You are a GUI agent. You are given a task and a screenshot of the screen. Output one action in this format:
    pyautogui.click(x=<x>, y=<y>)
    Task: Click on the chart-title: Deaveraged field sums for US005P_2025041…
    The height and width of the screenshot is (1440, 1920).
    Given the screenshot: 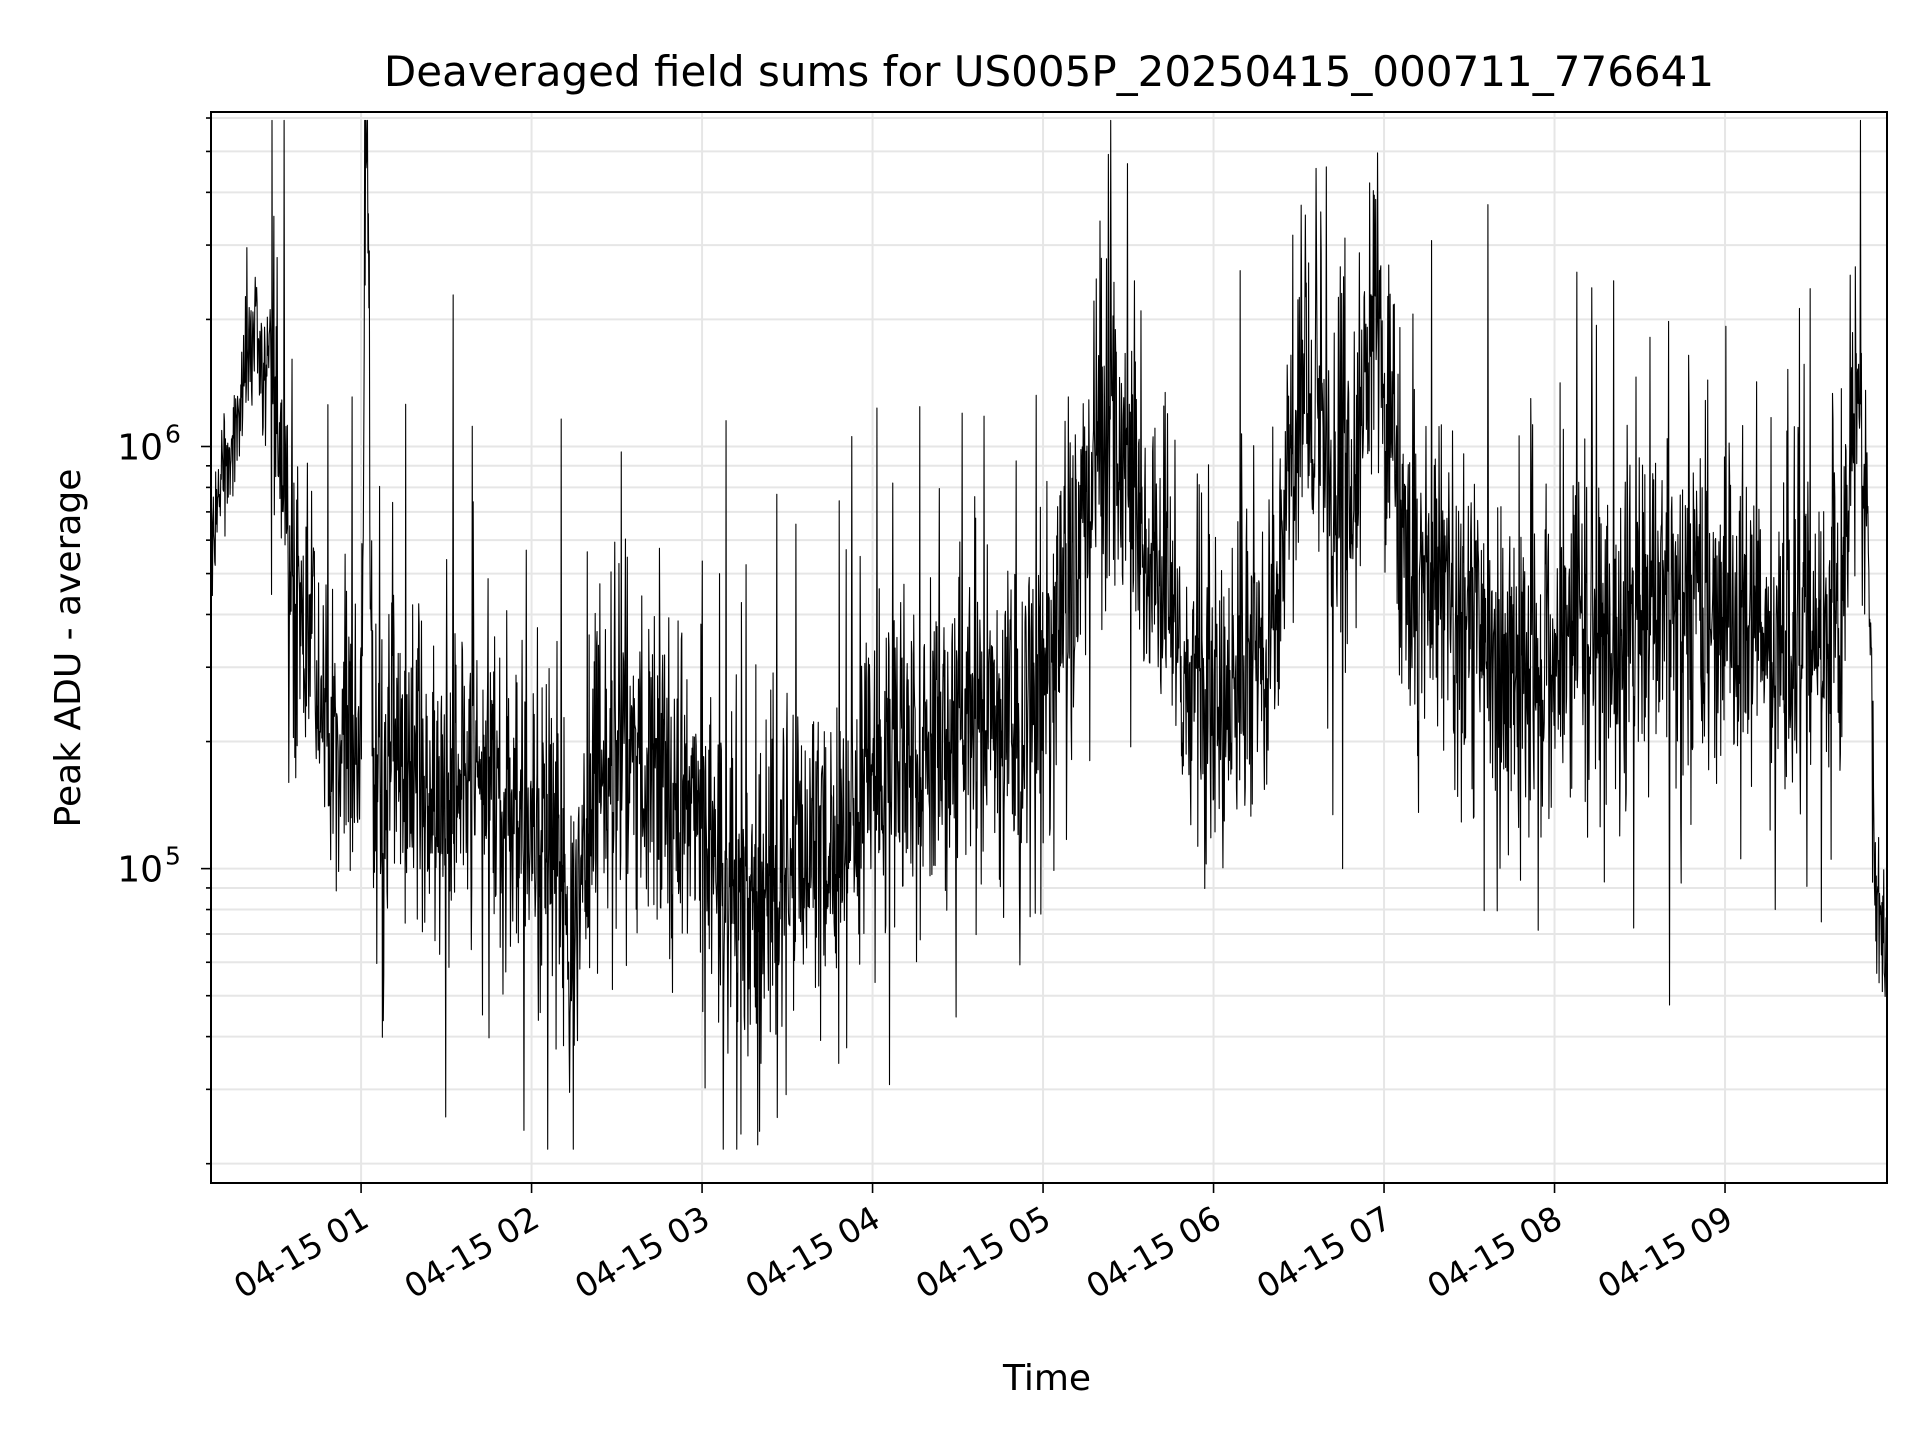 What is the action you would take?
    pyautogui.click(x=1049, y=71)
    